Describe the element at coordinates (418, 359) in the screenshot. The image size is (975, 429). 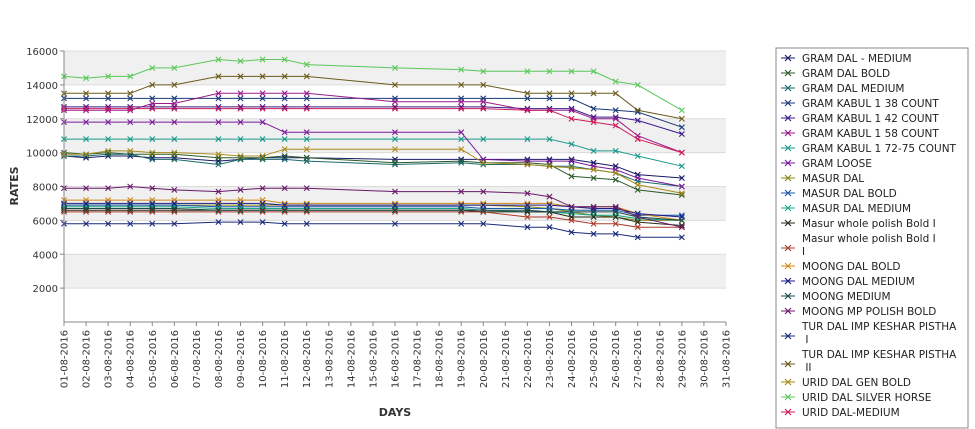
I see `x-tick-label: 17-08-2016` at that location.